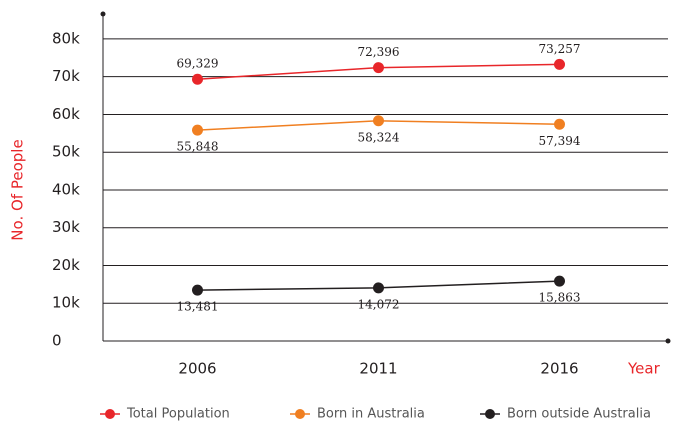  I want to click on y-tick-label: 50k, so click(66, 152).